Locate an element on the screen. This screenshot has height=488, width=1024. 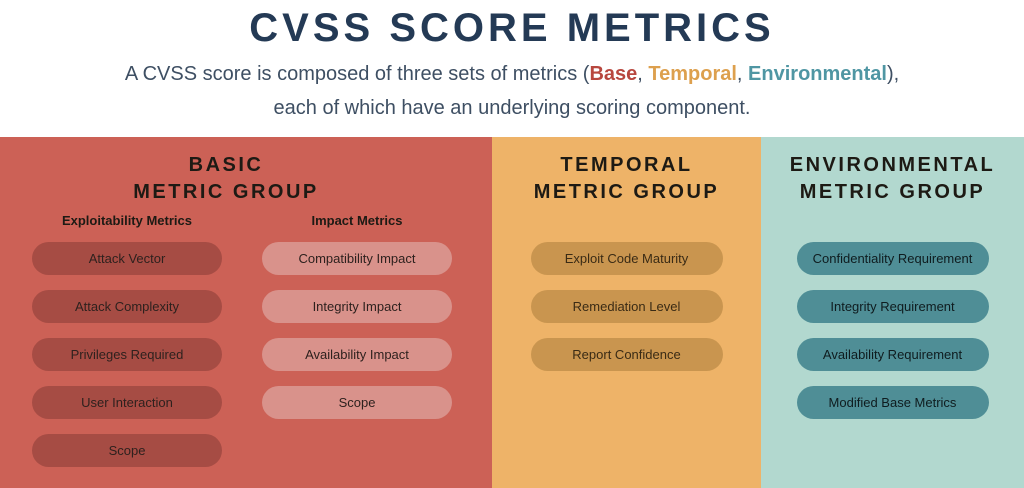
basic-group-title: BASIC METRIC GROUP is located at coordinates (246, 179).